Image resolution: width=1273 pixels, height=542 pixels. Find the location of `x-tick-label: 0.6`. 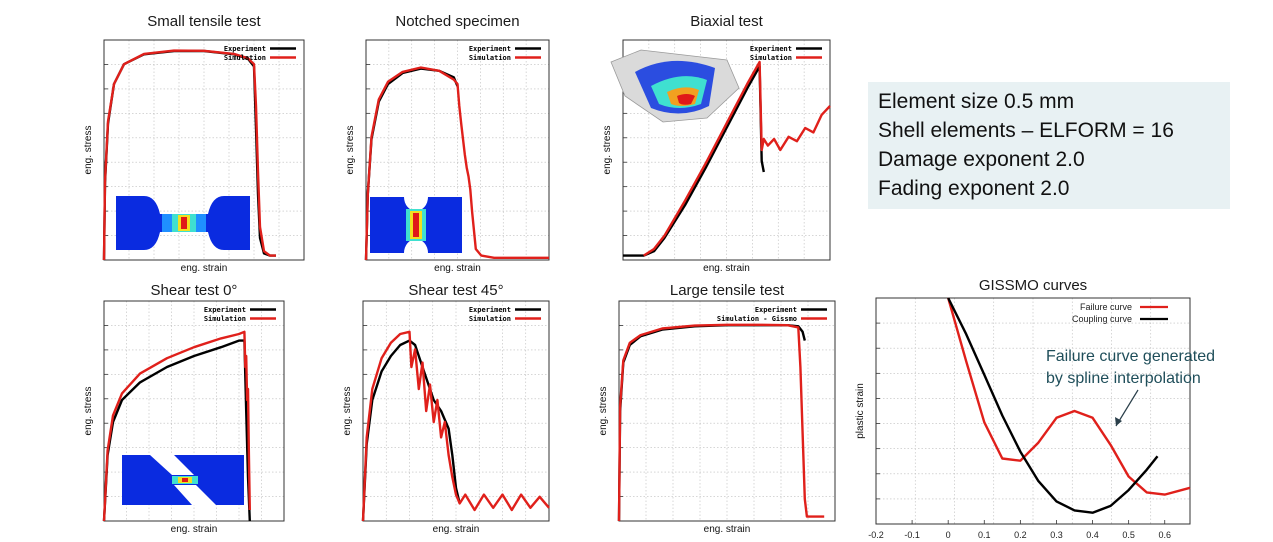

x-tick-label: 0.6 is located at coordinates (1164, 535).